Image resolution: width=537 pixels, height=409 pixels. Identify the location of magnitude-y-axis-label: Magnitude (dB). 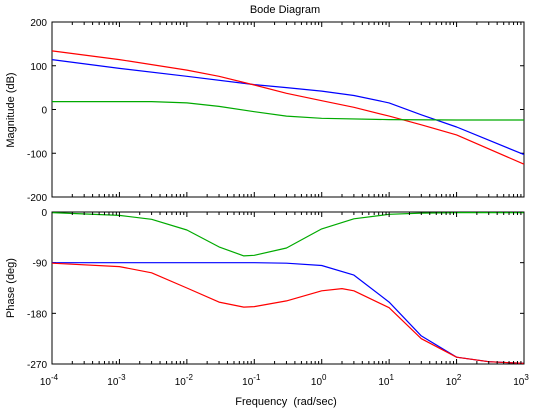
(11, 109).